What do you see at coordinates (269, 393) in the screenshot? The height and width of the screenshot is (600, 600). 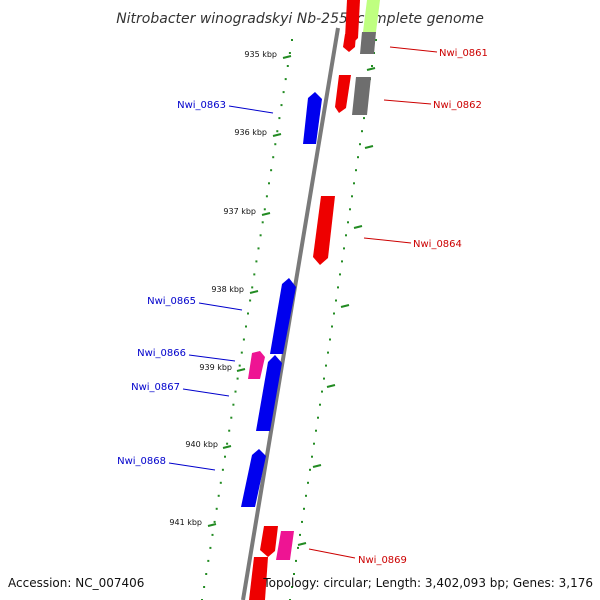 I see `feature-nwi-0867-cds` at bounding box center [269, 393].